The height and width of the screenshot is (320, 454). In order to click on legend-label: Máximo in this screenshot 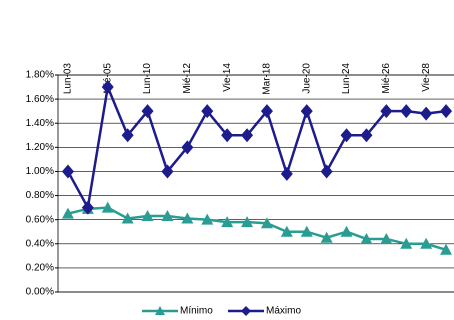, I will do `click(283, 311)`.